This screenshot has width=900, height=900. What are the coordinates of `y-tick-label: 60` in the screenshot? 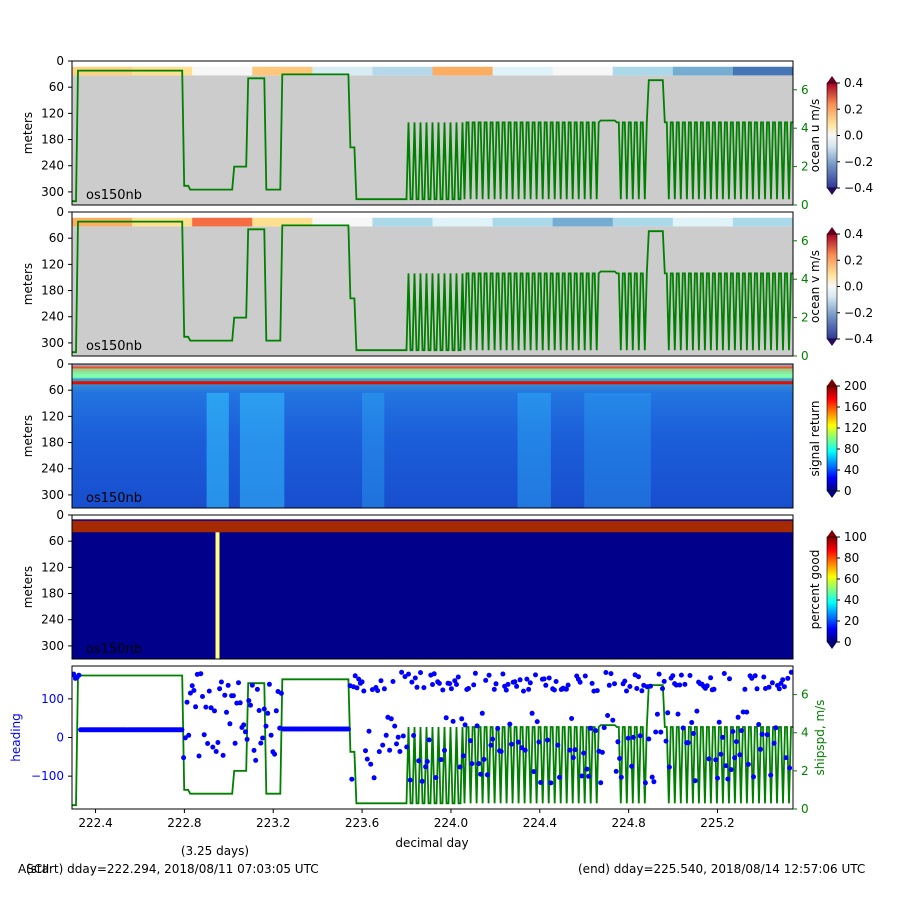 It's located at (56, 87).